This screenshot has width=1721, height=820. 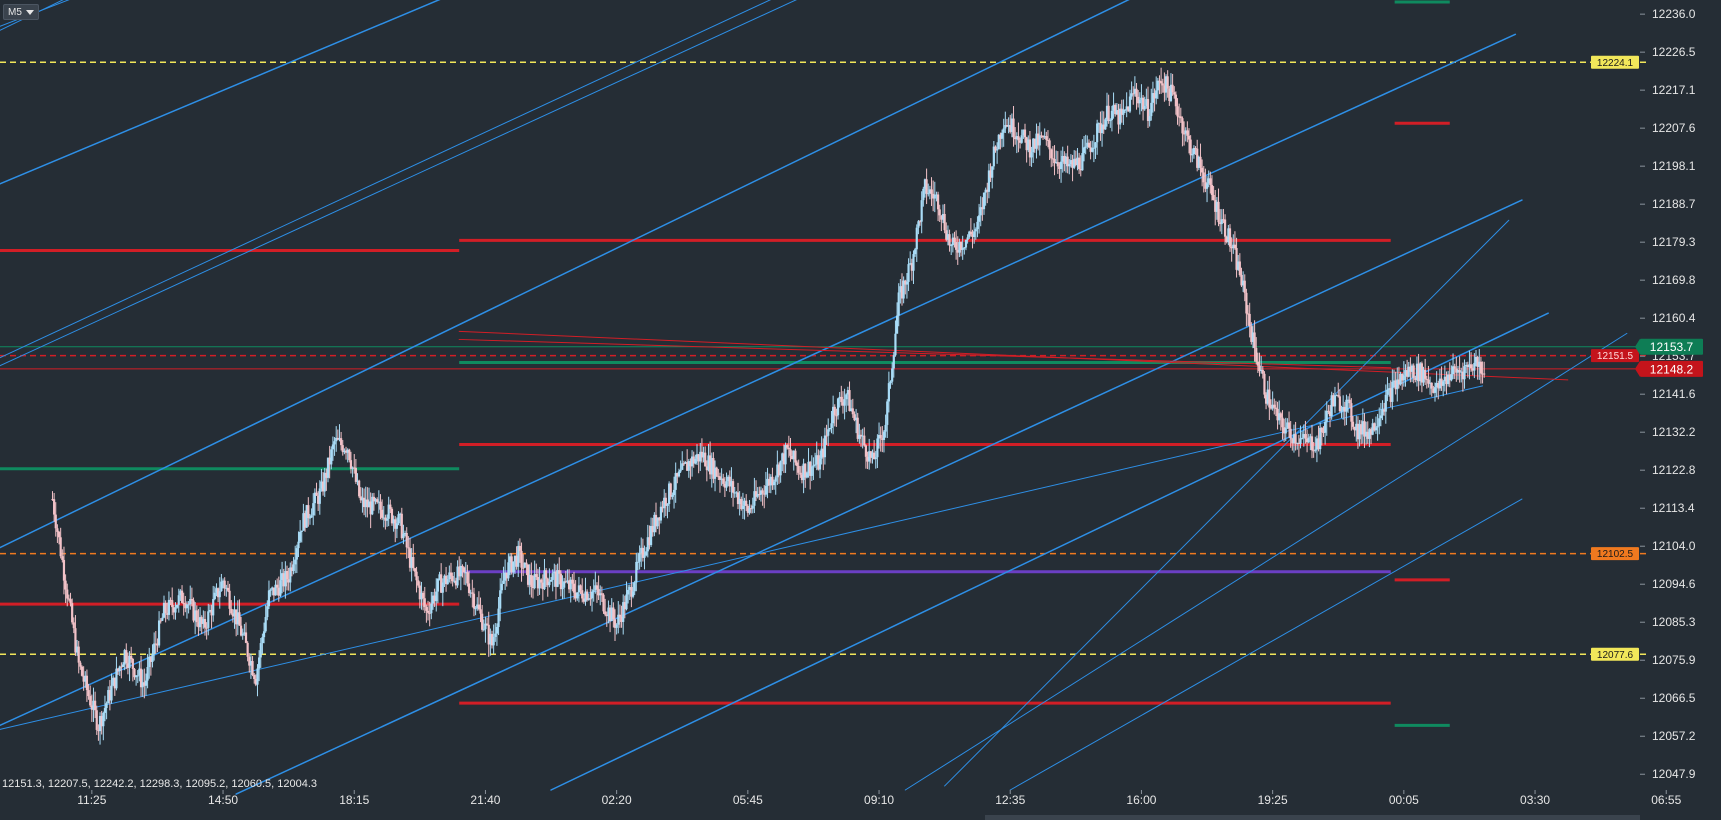 I want to click on timeframe-select: M5, so click(x=21, y=12).